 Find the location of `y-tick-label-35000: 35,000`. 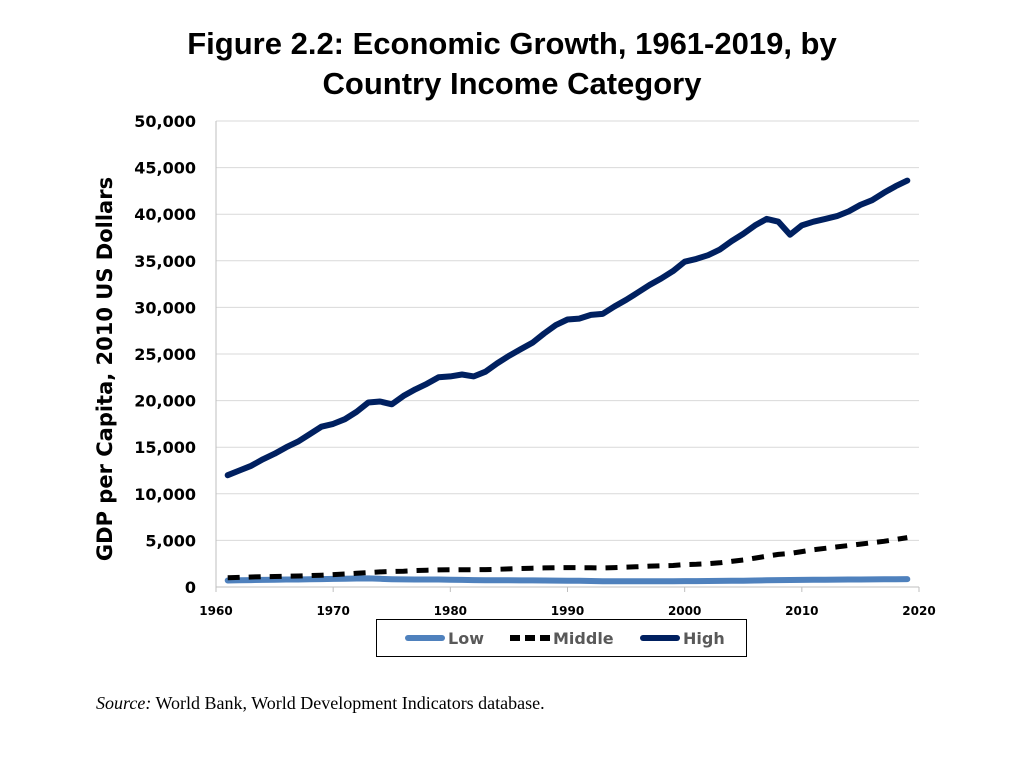

y-tick-label-35000: 35,000 is located at coordinates (165, 261).